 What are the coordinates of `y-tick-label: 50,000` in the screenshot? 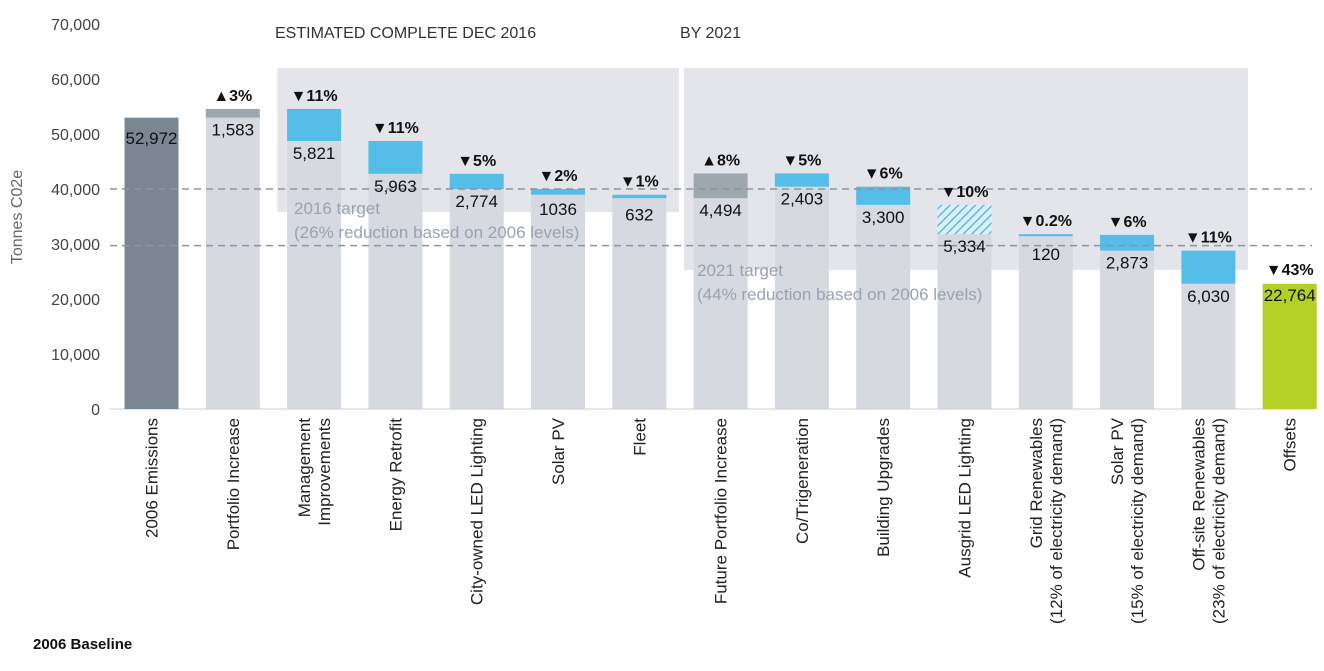 It's located at (75, 135).